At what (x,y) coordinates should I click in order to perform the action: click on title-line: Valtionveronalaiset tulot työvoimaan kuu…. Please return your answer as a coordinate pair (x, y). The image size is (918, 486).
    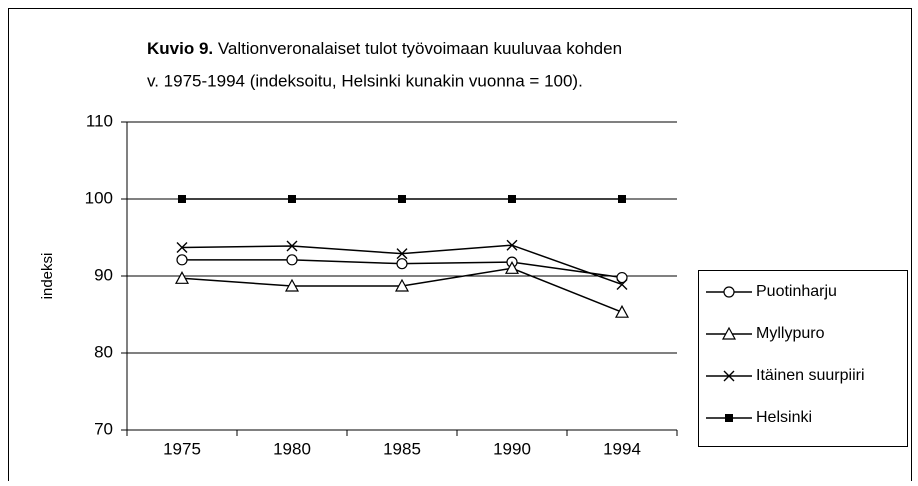
    Looking at the image, I should click on (420, 48).